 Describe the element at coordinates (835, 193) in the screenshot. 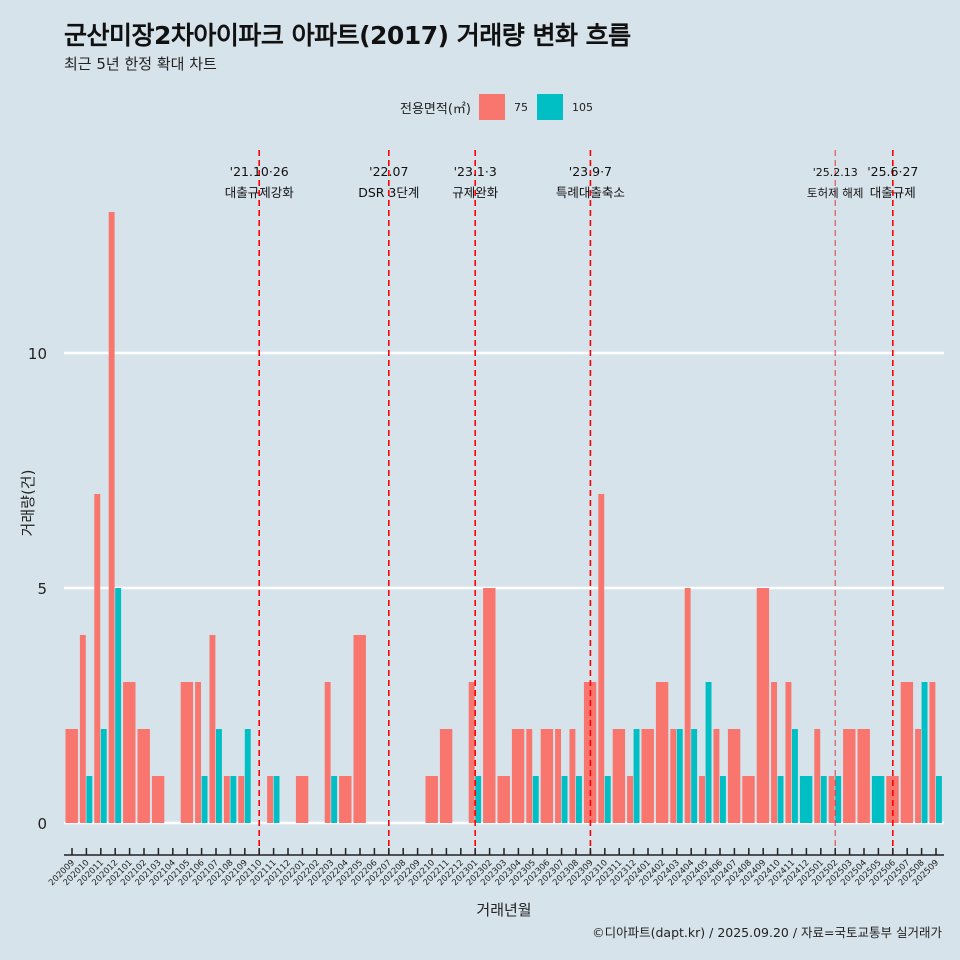

I see `event-label: 토허제 해제` at that location.